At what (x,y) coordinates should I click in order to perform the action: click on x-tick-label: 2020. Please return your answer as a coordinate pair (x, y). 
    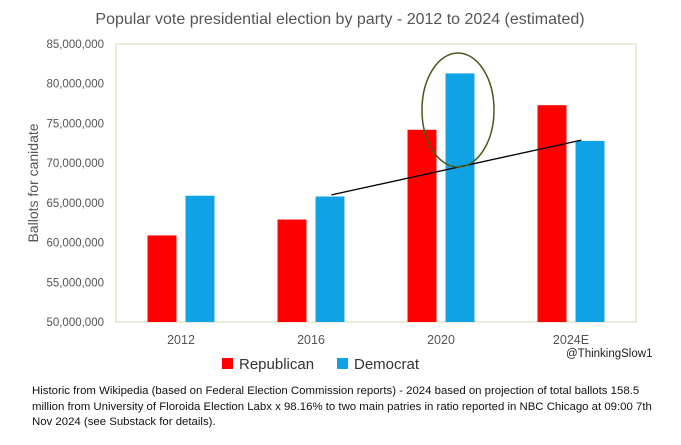
    Looking at the image, I should click on (441, 340).